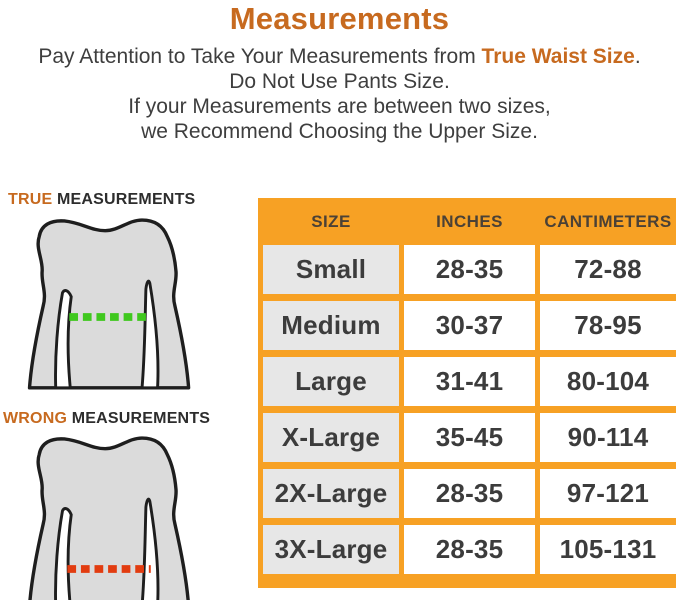 Image resolution: width=679 pixels, height=600 pixels. I want to click on column-header-inches: INCHES, so click(469, 221).